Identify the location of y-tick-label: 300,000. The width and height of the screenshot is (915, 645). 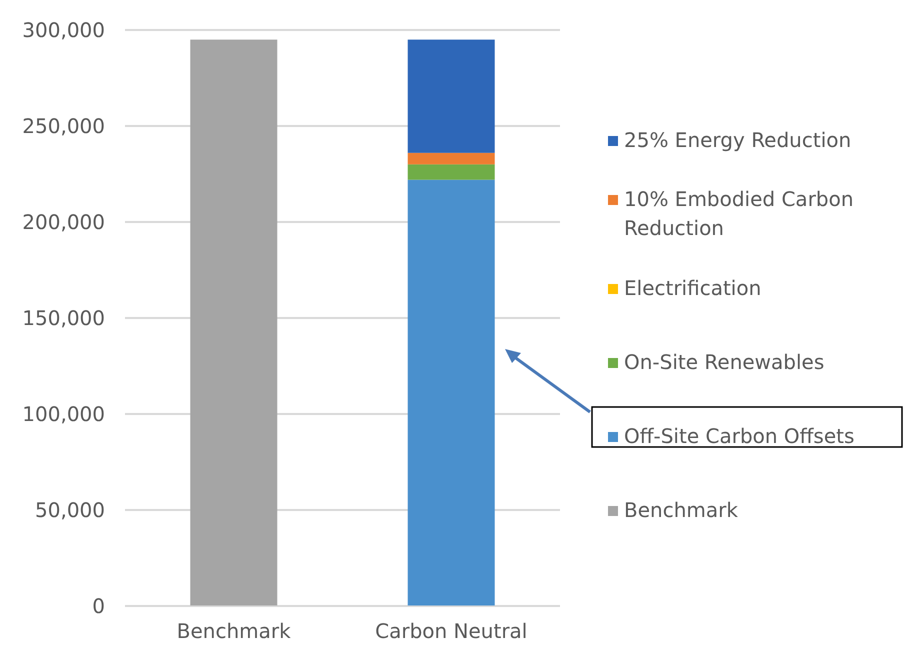
(63, 30).